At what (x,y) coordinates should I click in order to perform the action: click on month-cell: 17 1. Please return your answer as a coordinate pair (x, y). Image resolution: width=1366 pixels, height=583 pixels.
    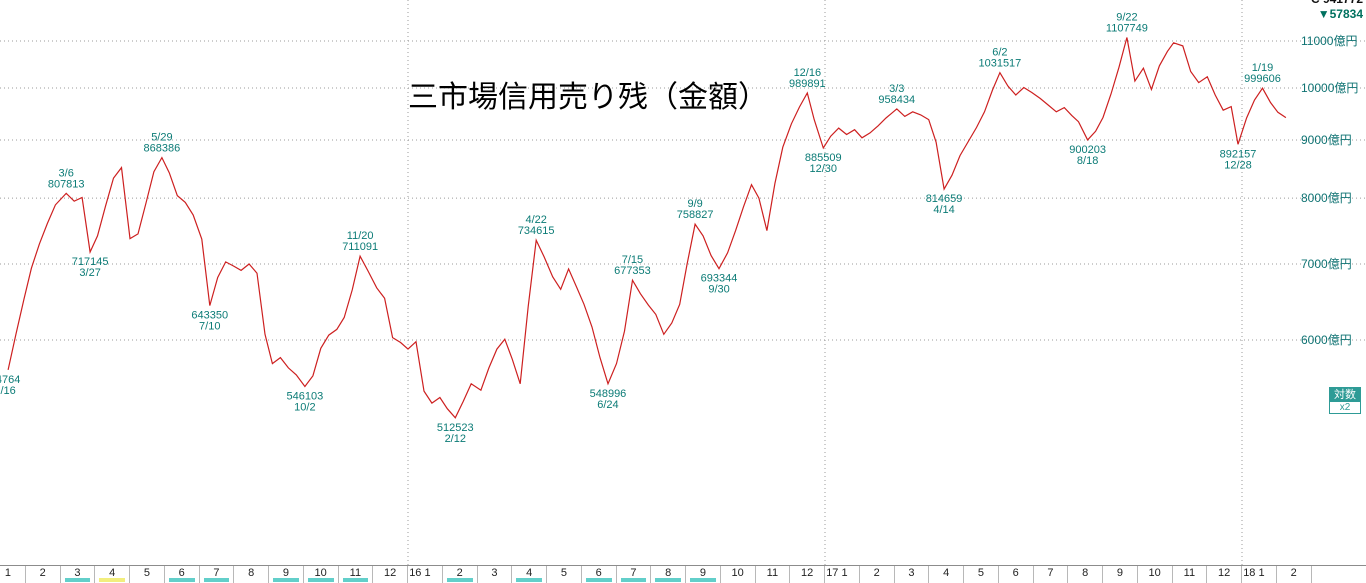
    Looking at the image, I should click on (842, 574).